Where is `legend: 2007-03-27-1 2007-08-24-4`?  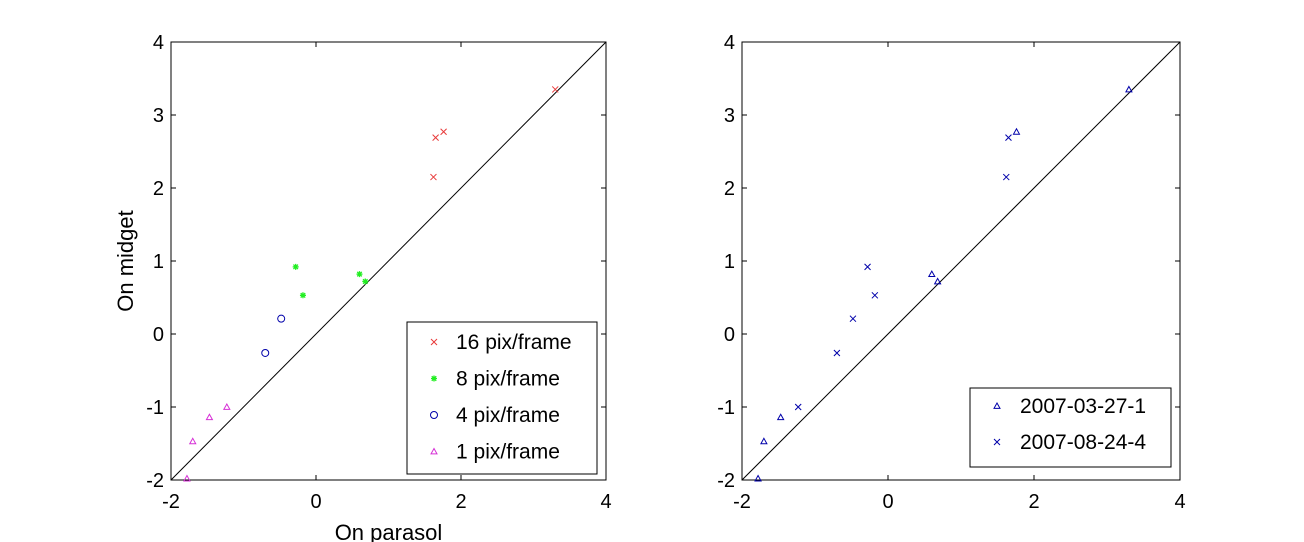 legend: 2007-03-27-1 2007-08-24-4 is located at coordinates (1070, 427).